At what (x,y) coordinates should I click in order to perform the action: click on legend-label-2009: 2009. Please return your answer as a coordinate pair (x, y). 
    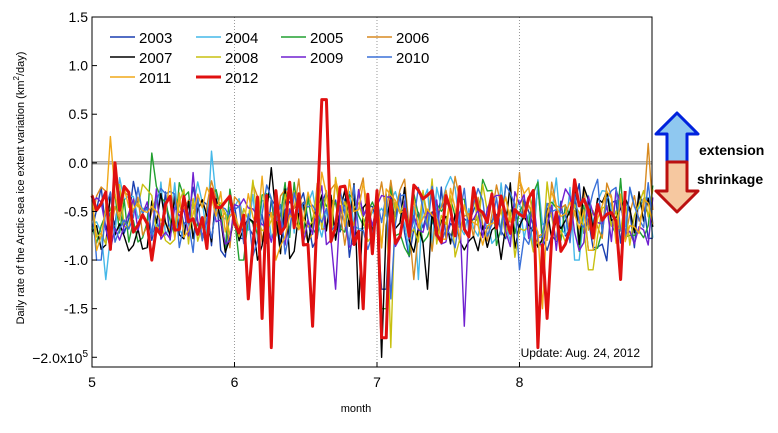
    Looking at the image, I should click on (326, 58).